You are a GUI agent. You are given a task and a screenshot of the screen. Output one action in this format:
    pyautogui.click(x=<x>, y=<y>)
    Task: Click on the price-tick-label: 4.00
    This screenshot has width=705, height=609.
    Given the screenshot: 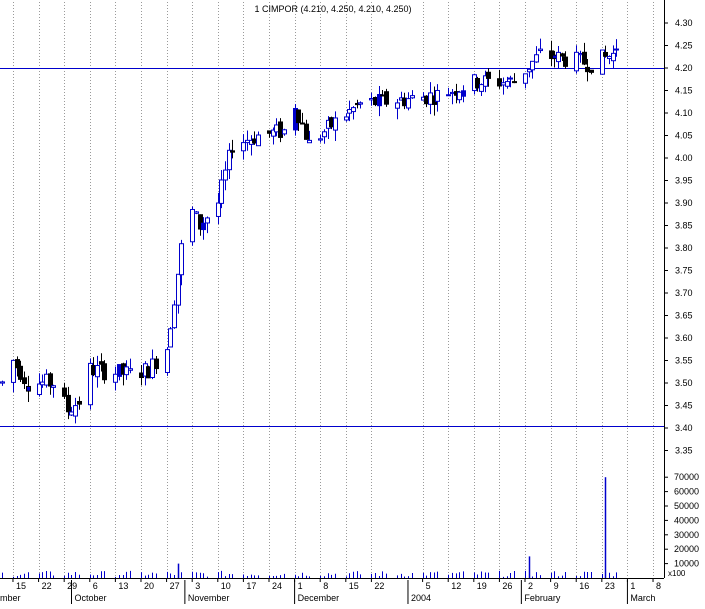 What is the action you would take?
    pyautogui.click(x=684, y=158)
    